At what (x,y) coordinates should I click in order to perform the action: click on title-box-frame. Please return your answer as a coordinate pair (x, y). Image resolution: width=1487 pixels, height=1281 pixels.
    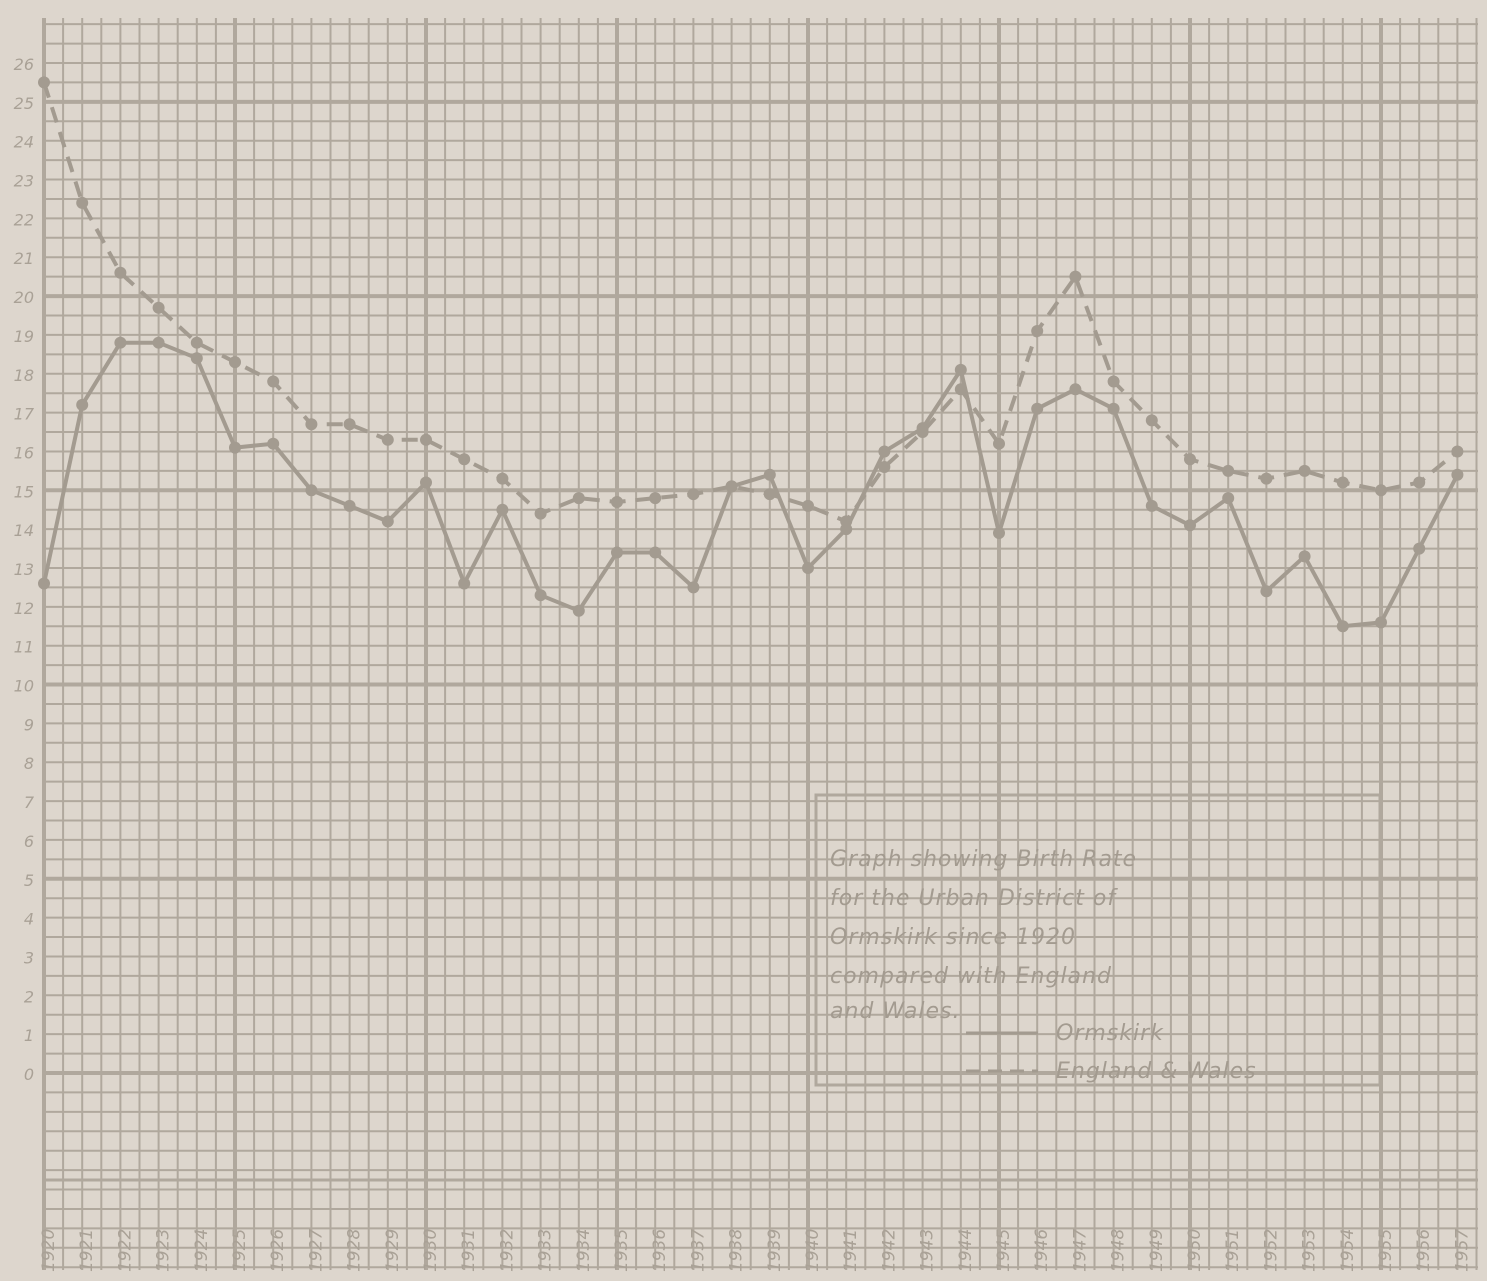
    Looking at the image, I should click on (1098, 940).